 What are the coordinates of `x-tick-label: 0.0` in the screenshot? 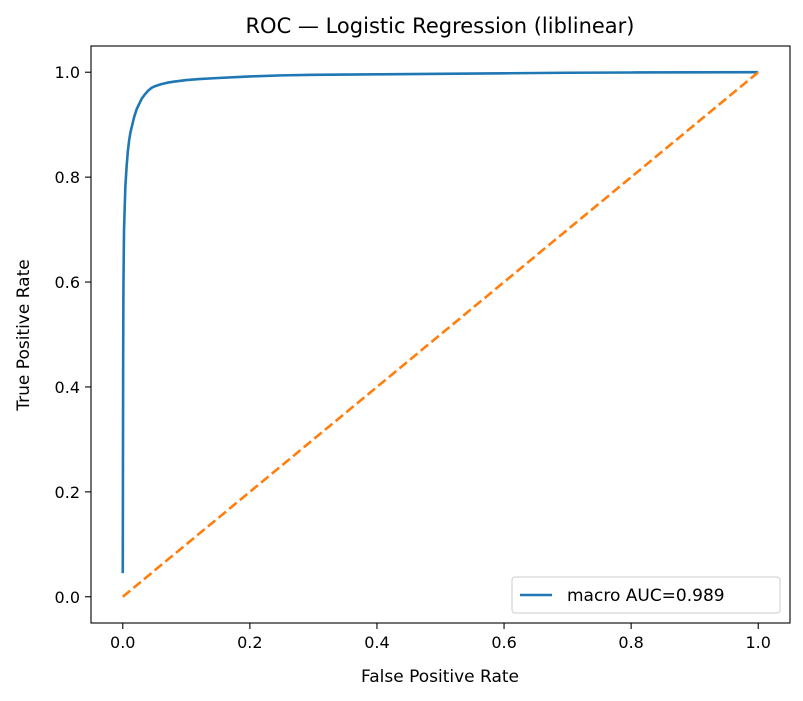 It's located at (122, 642).